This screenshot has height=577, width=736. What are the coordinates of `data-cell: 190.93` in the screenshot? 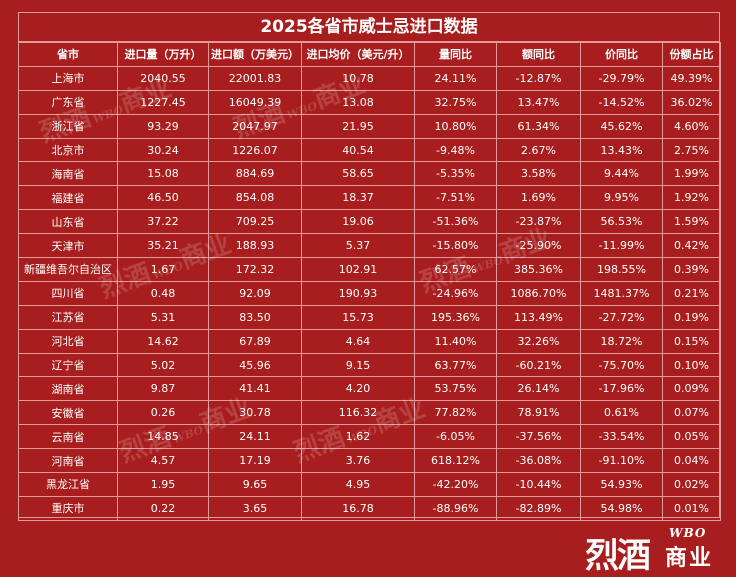 It's located at (358, 293).